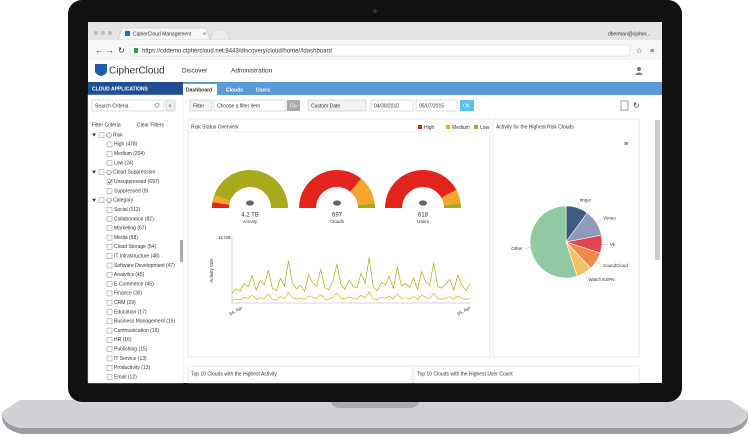 The height and width of the screenshot is (437, 750). I want to click on address-bar, so click(380, 50).